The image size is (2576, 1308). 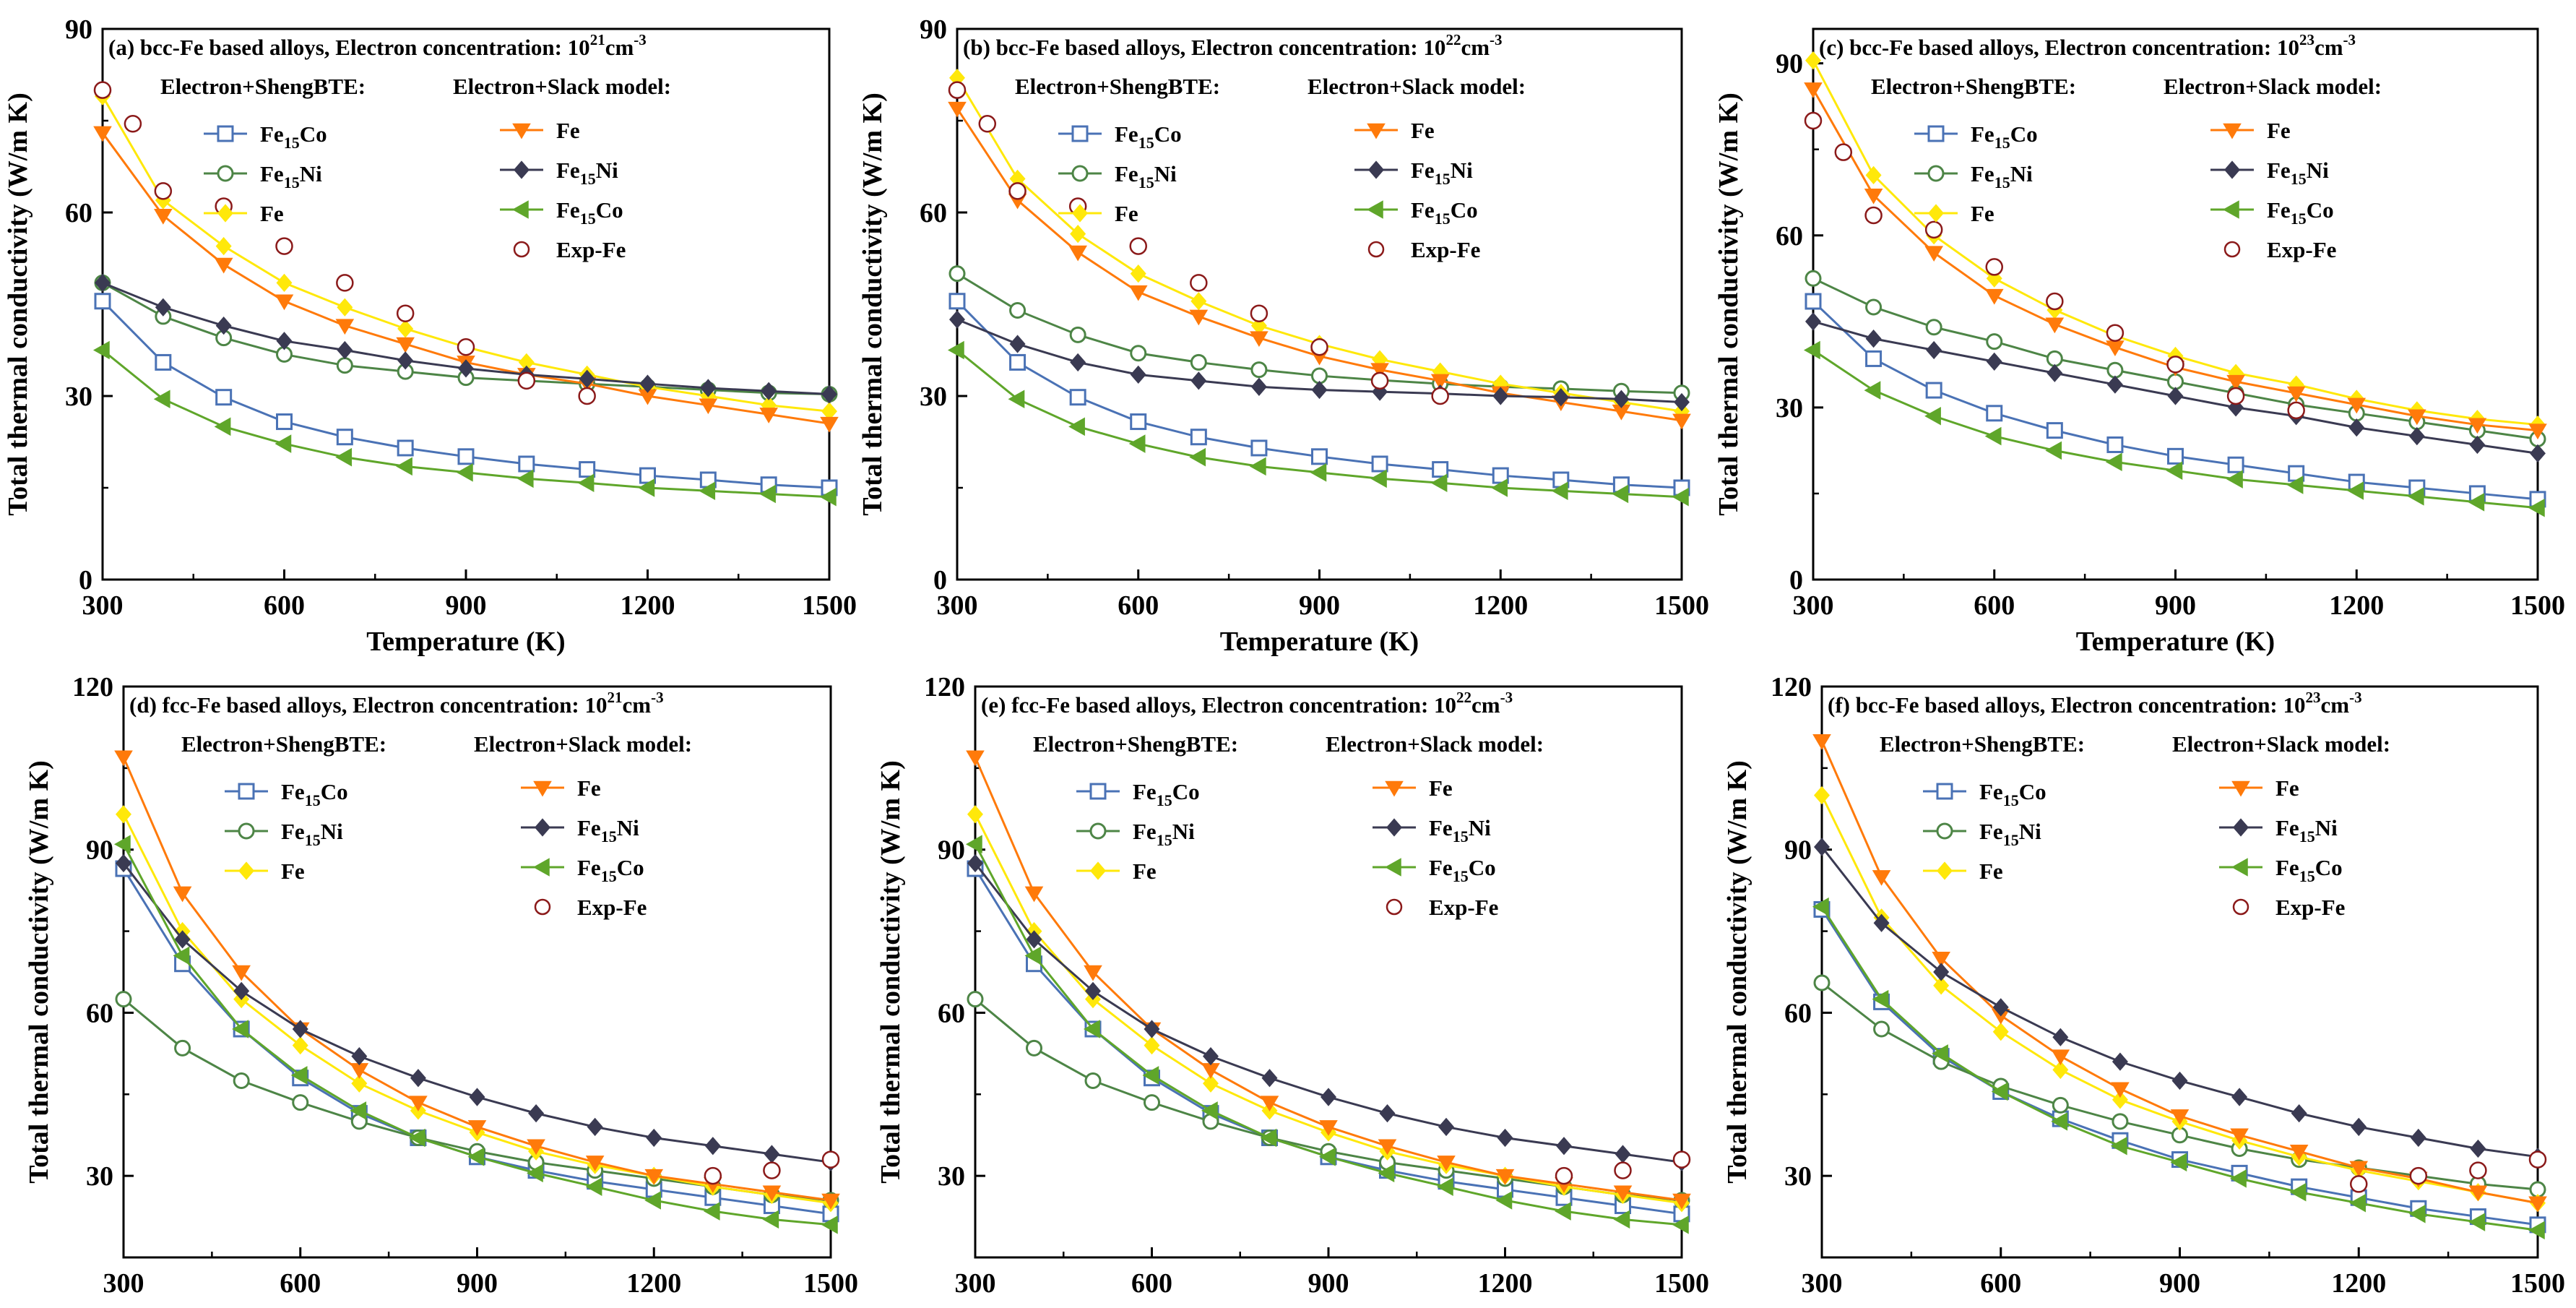 I want to click on panel-title-unit-exponent: -3, so click(x=657, y=697).